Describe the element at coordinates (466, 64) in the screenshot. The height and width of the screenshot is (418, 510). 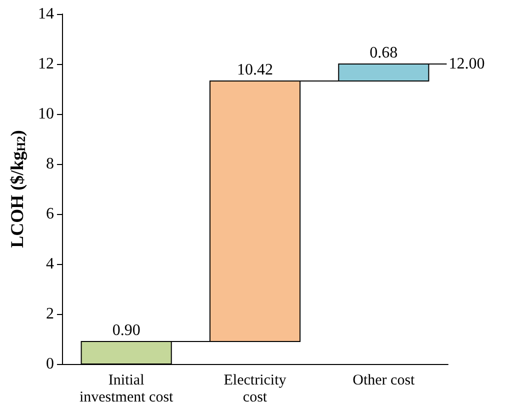
I see `text: 12.00` at that location.